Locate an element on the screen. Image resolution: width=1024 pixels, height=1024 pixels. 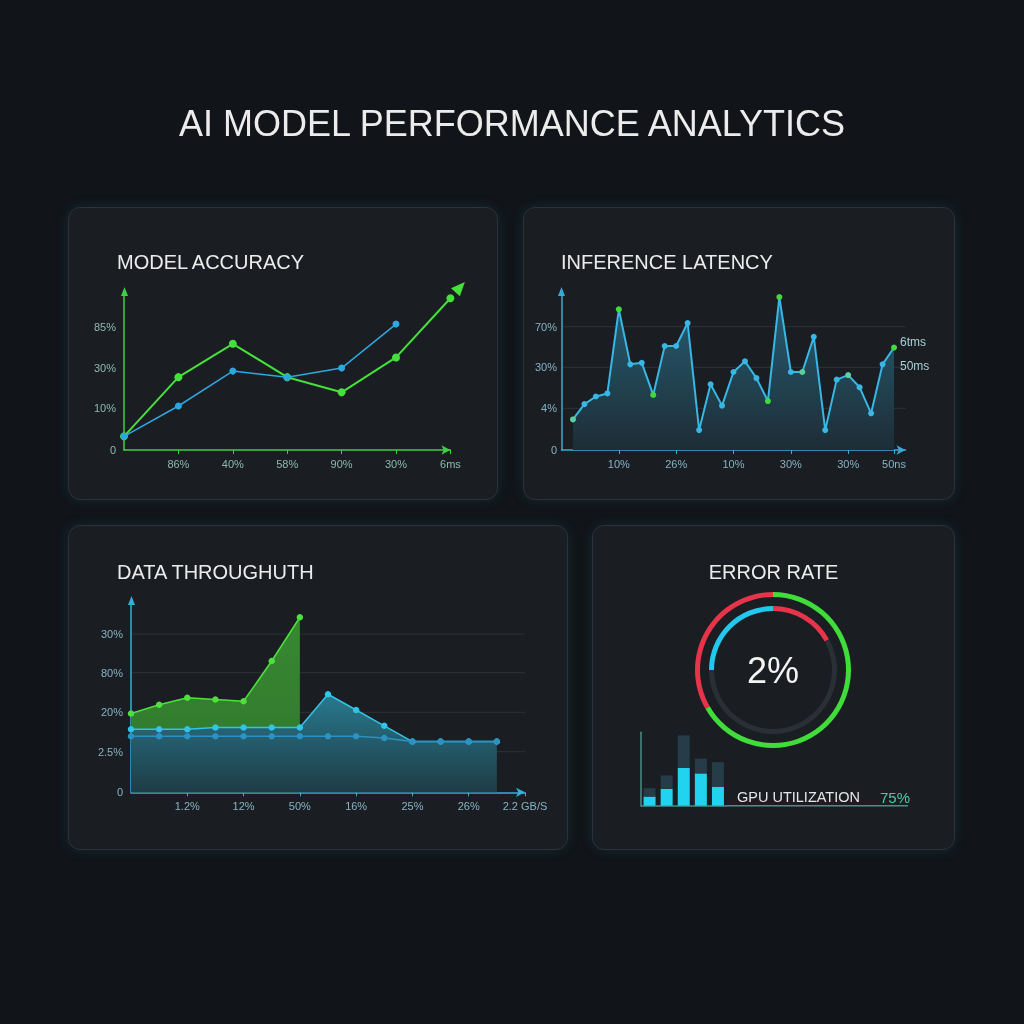
x-tick-label: 16% is located at coordinates (356, 805).